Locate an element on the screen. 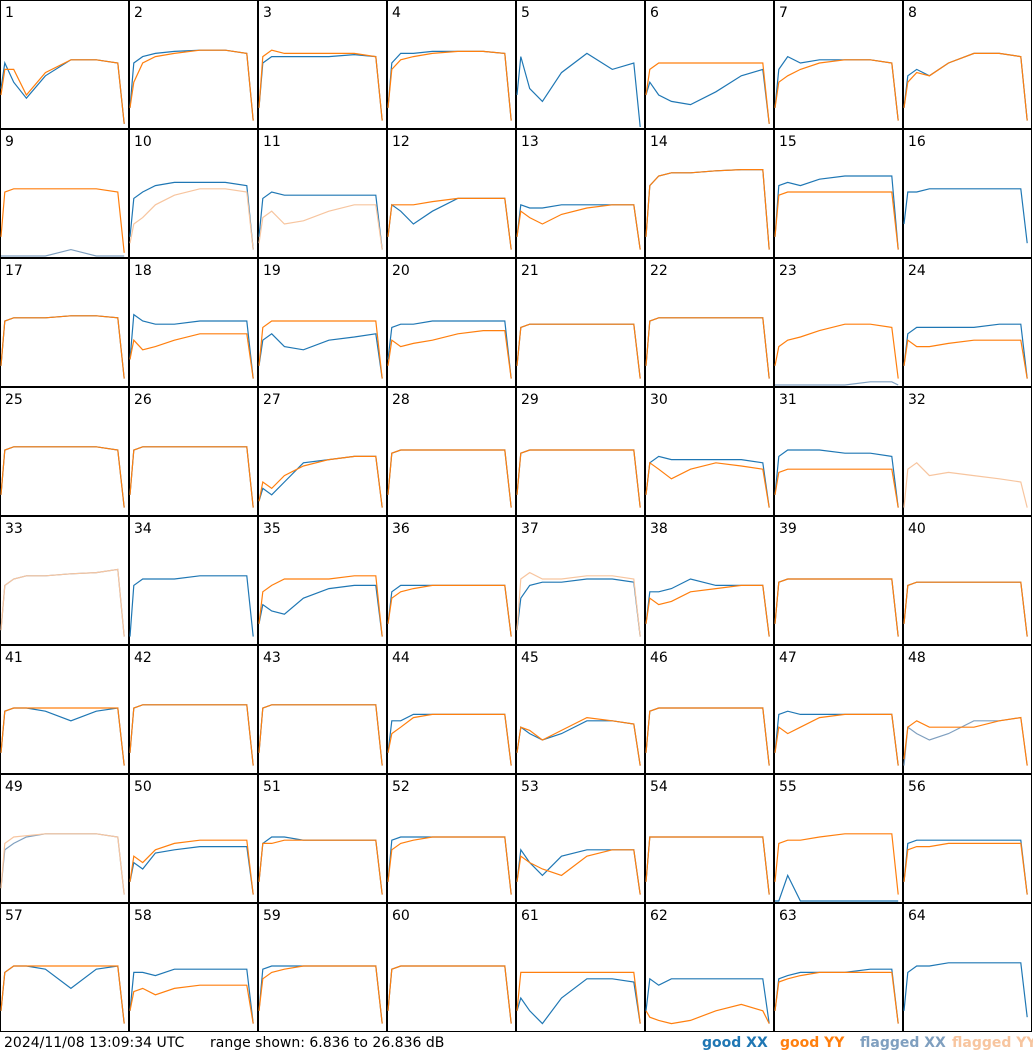  panel-number: 55 is located at coordinates (788, 787).